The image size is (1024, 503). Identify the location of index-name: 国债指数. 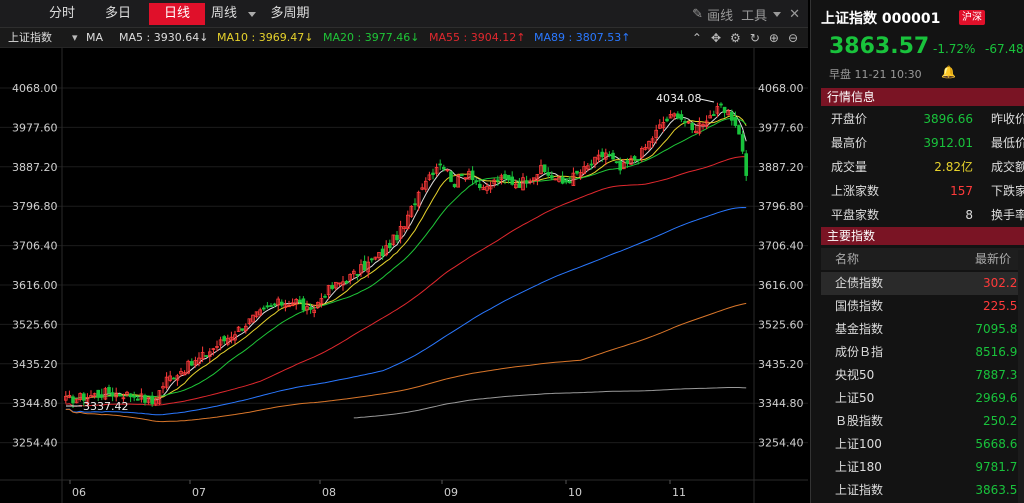
(859, 306).